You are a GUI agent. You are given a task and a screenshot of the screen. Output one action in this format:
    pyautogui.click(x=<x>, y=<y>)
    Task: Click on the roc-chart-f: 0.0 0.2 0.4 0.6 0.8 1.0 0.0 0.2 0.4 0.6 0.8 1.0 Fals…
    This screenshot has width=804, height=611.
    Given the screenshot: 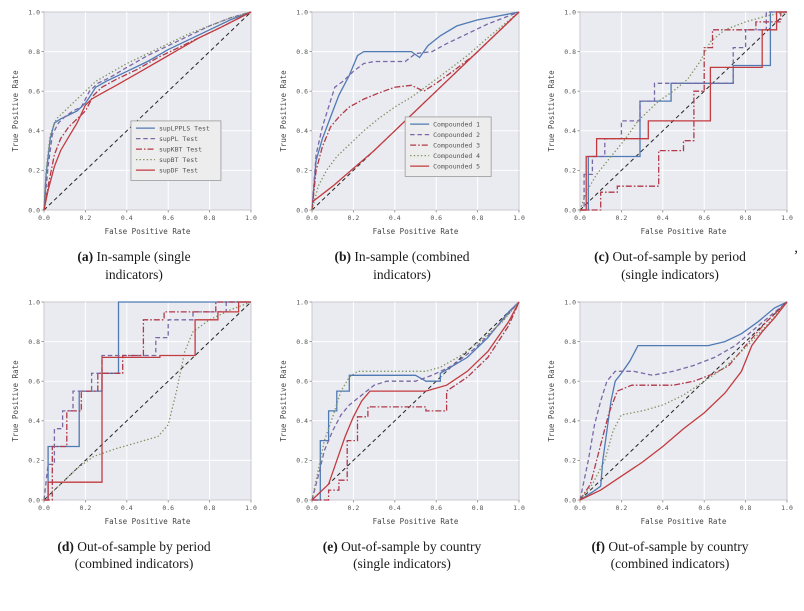 What is the action you would take?
    pyautogui.click(x=670, y=412)
    